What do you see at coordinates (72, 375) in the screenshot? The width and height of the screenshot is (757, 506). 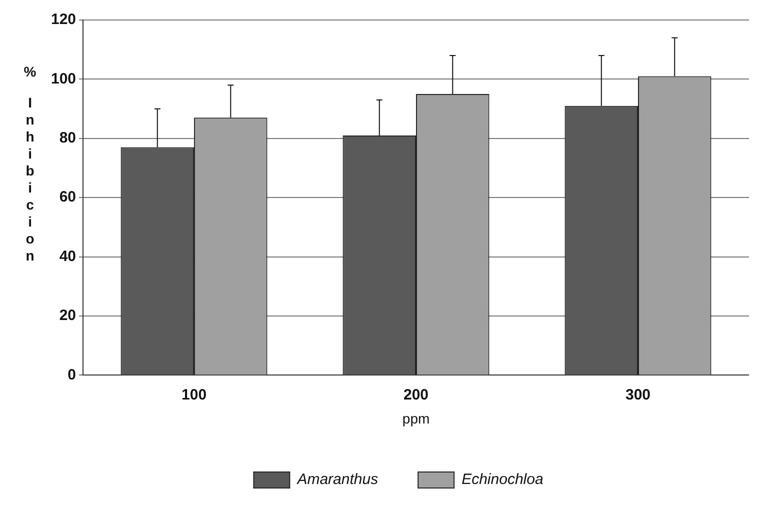 I see `y-tick-label: 0` at bounding box center [72, 375].